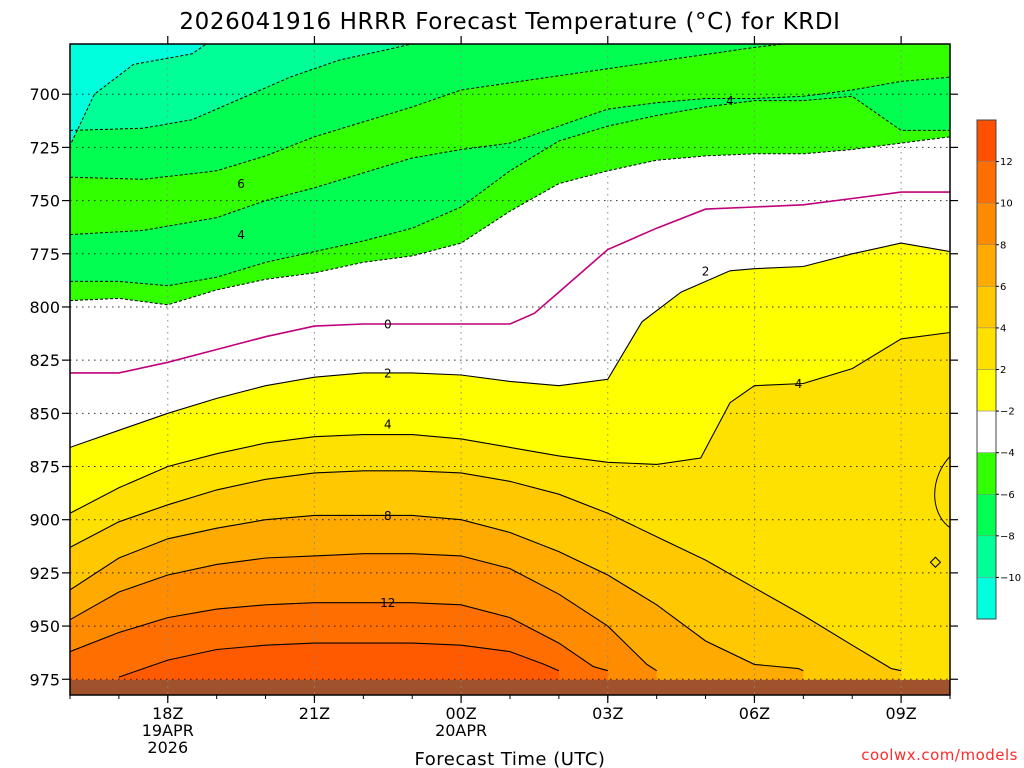 The height and width of the screenshot is (768, 1024). I want to click on ground-surface, so click(510, 687).